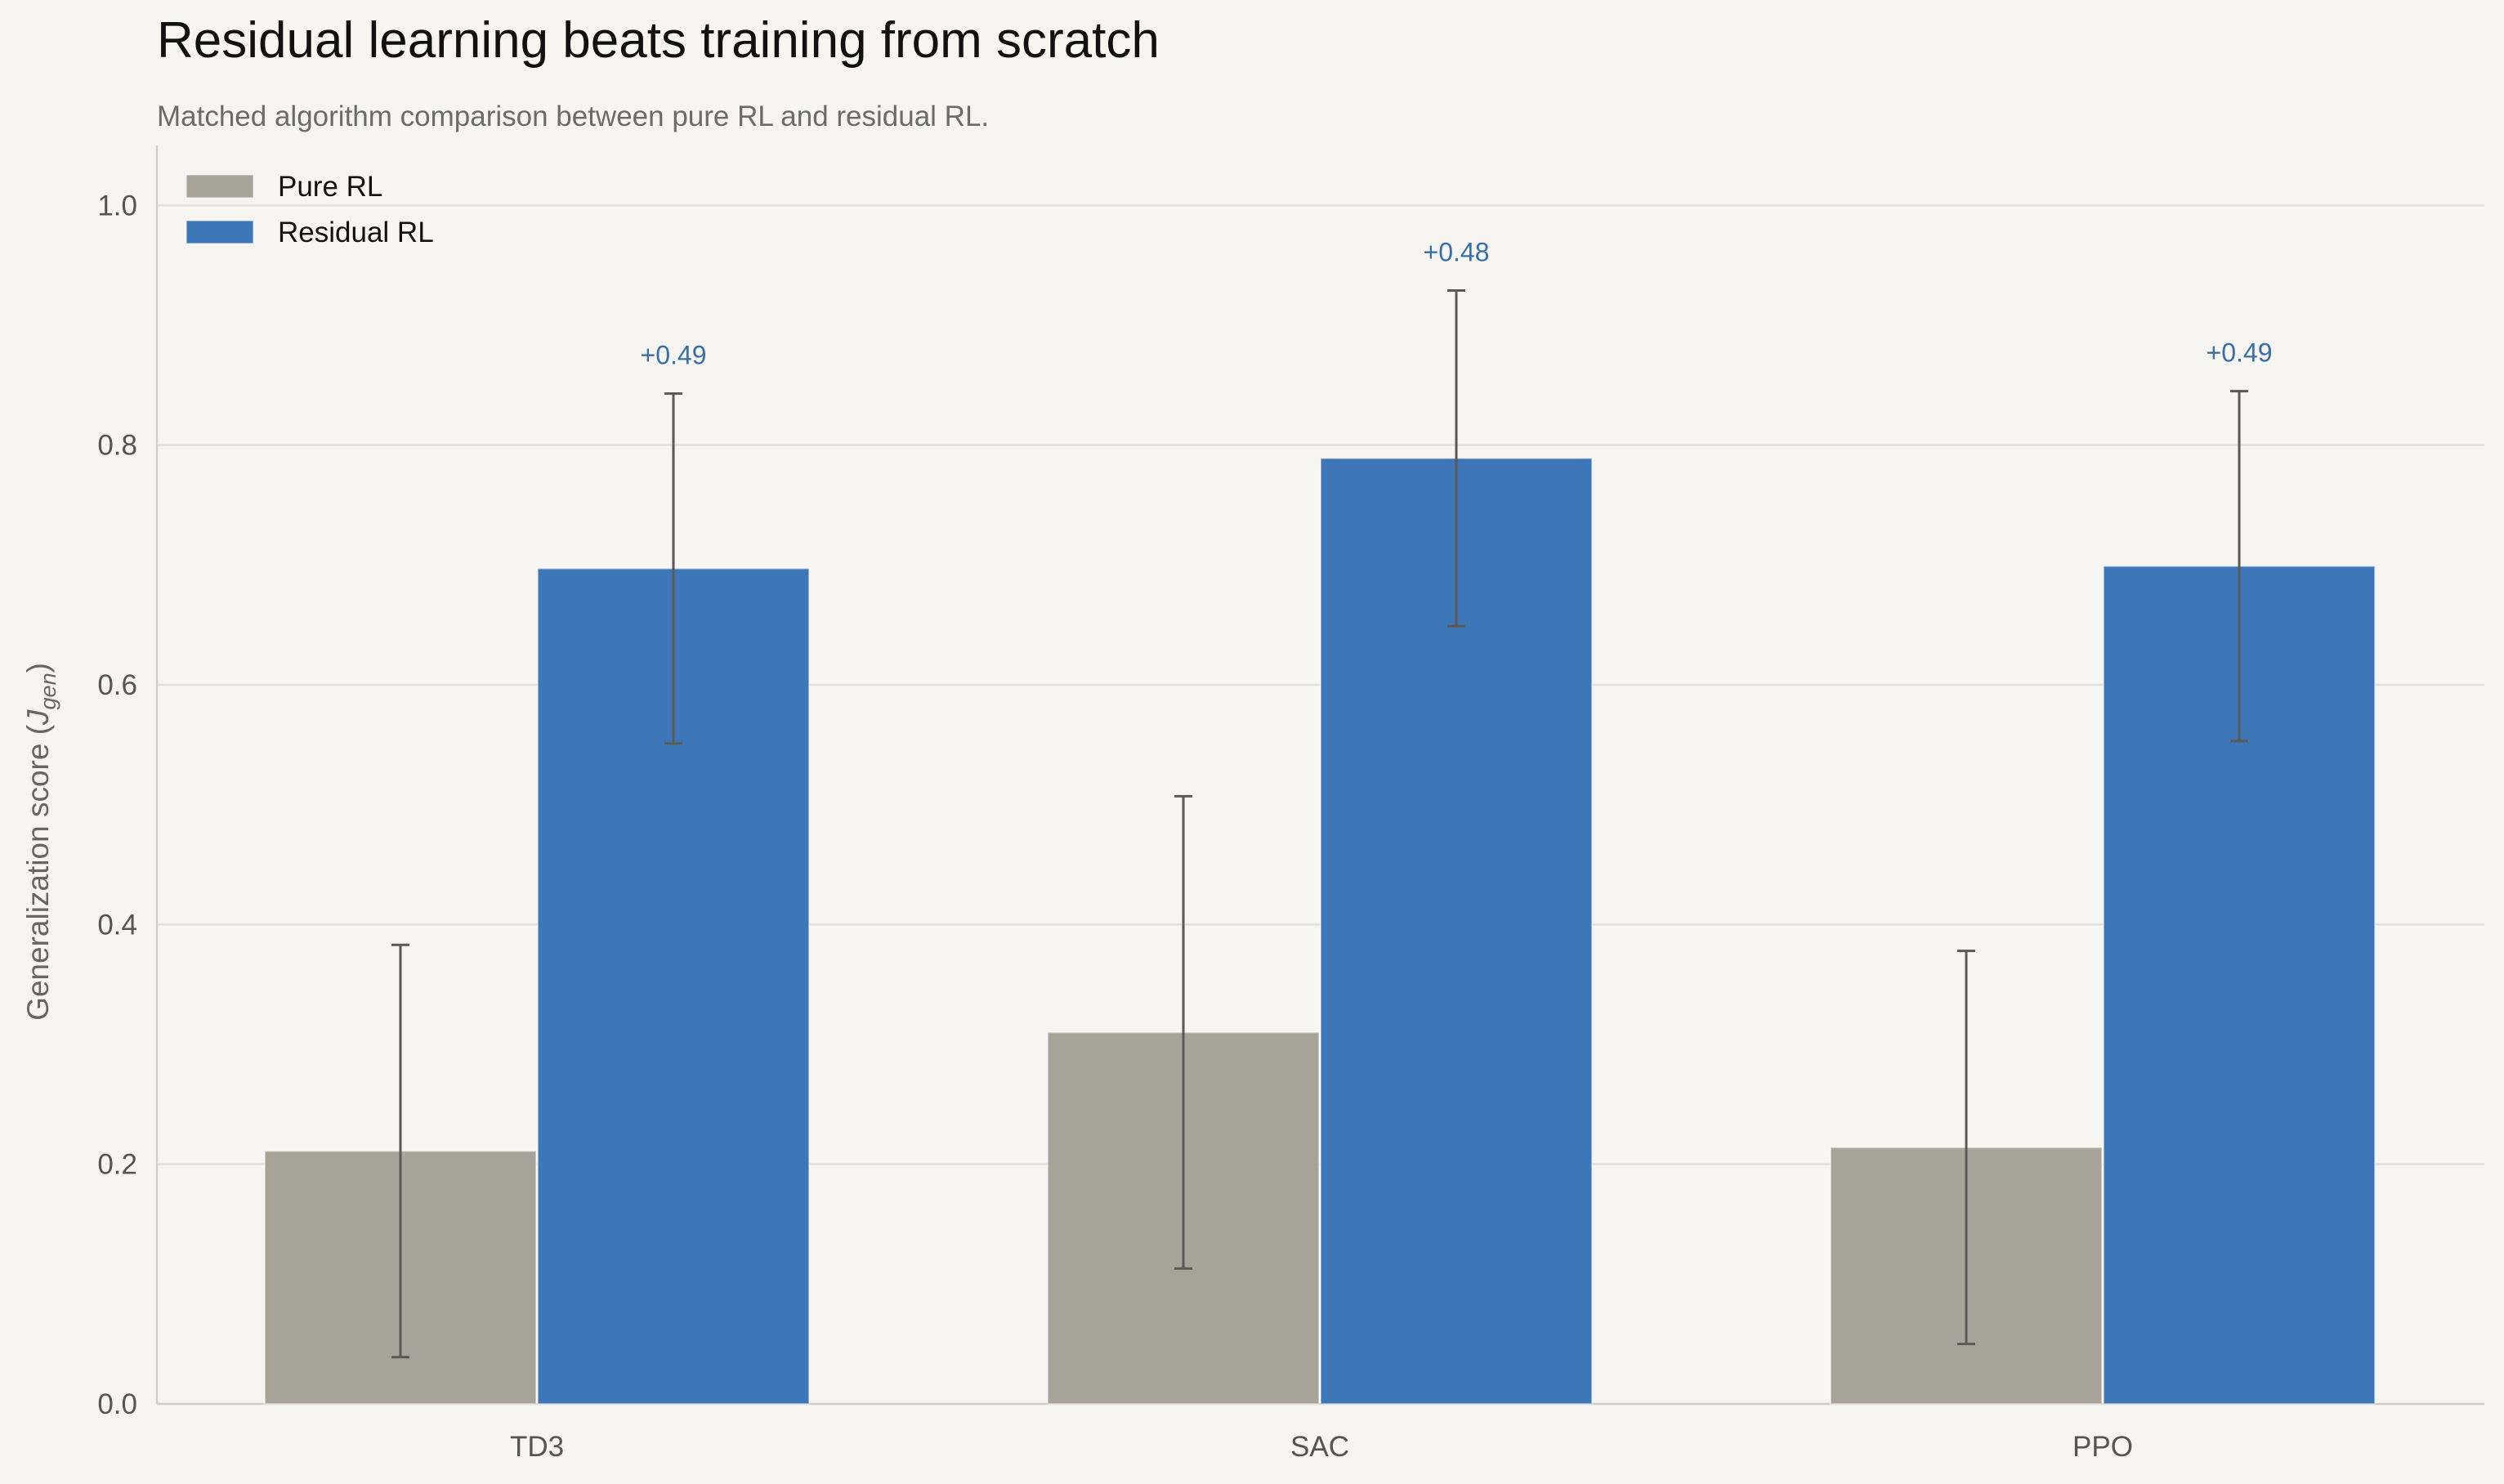  I want to click on y-tick-label: 0.0, so click(117, 1404).